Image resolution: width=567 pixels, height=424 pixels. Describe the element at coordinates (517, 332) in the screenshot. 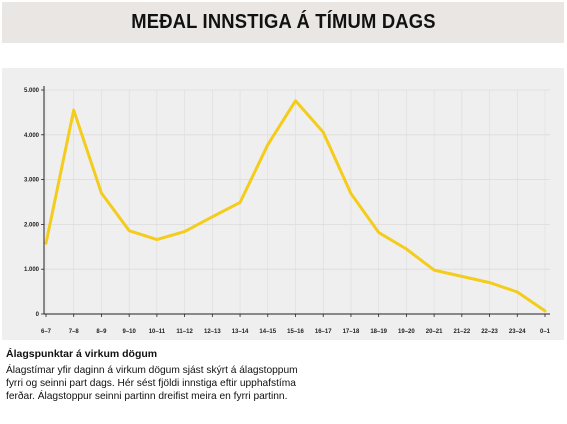

I see `x-tick-label: 23–24` at that location.